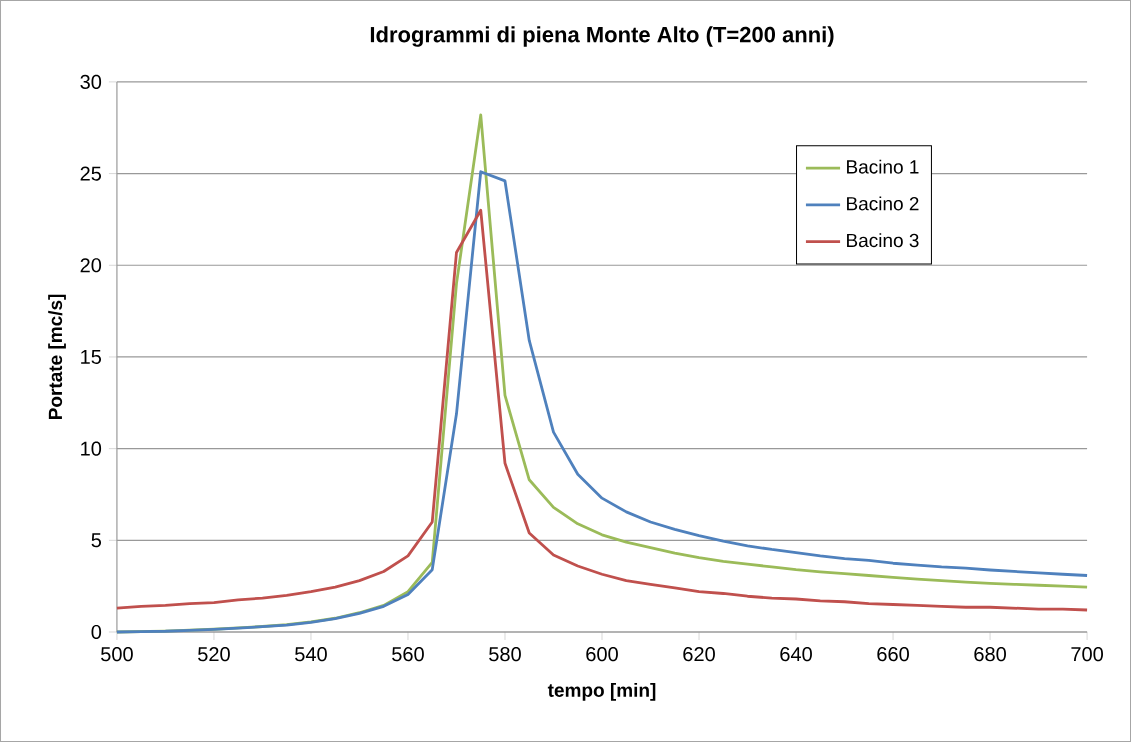 The height and width of the screenshot is (742, 1131). I want to click on y-tick-label: 5, so click(96, 540).